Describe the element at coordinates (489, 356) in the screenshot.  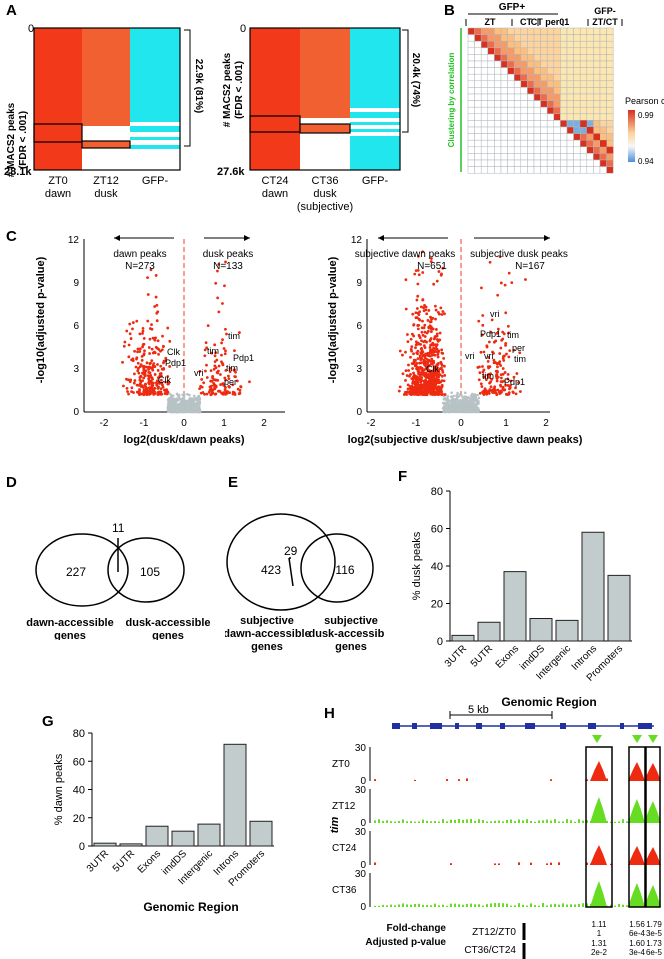
I see `svg-text: vri` at that location.